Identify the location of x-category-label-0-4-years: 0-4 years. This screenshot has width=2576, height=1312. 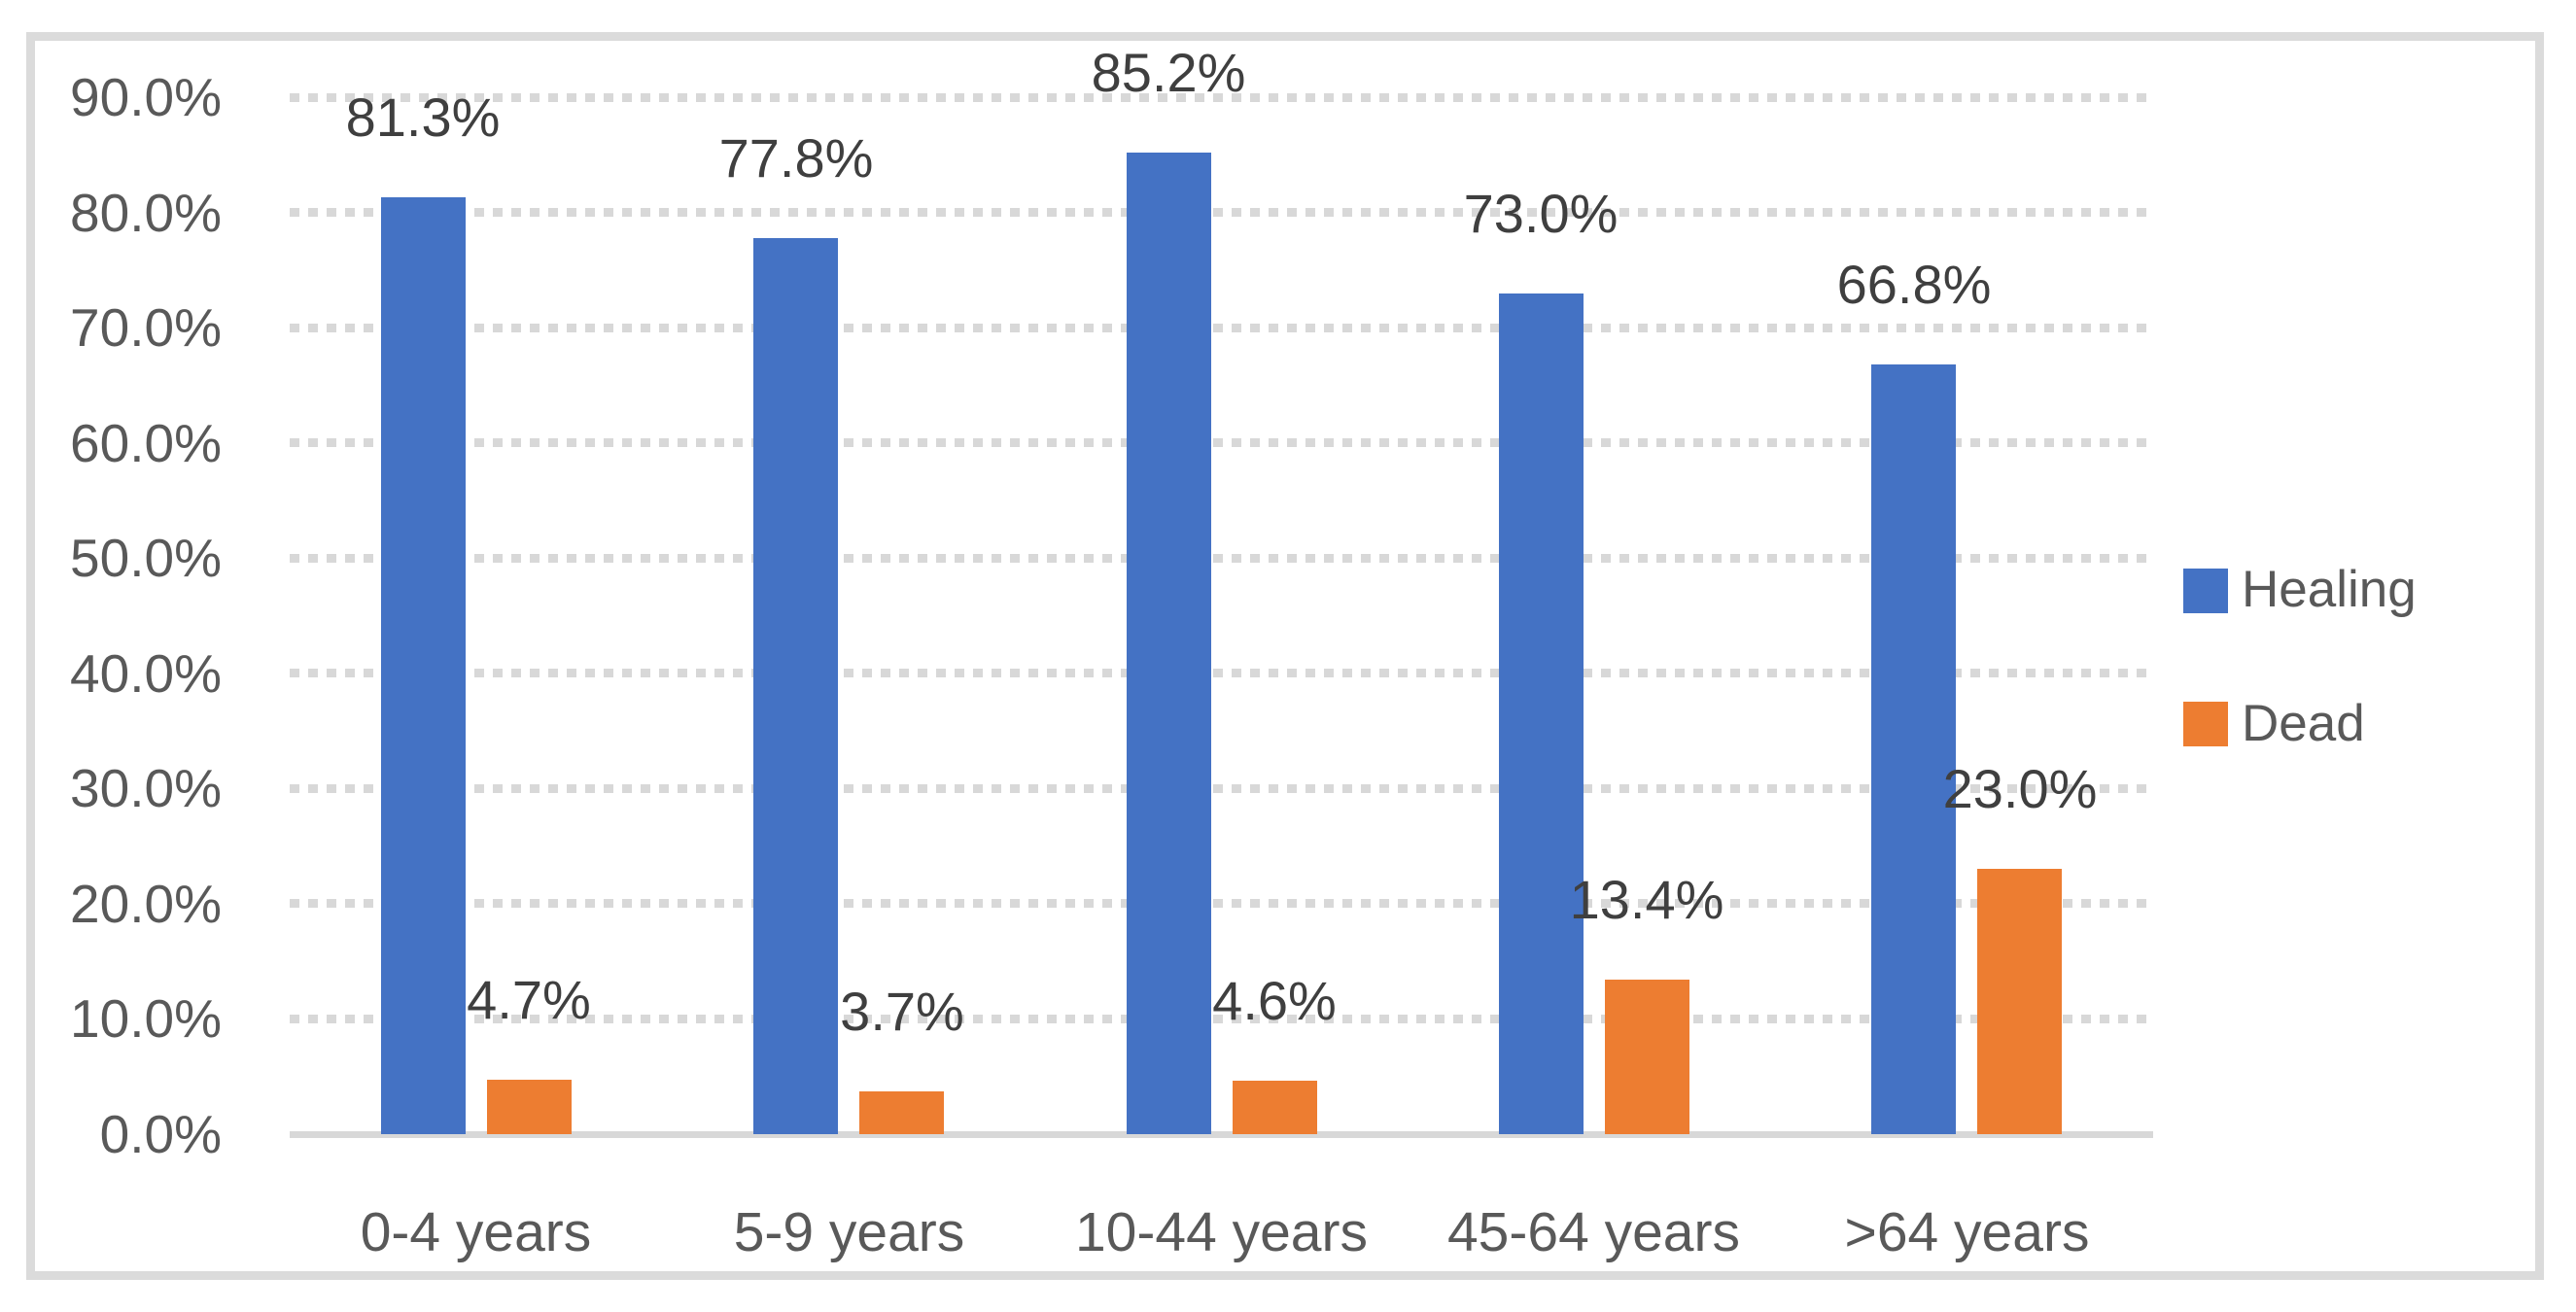
(476, 1232).